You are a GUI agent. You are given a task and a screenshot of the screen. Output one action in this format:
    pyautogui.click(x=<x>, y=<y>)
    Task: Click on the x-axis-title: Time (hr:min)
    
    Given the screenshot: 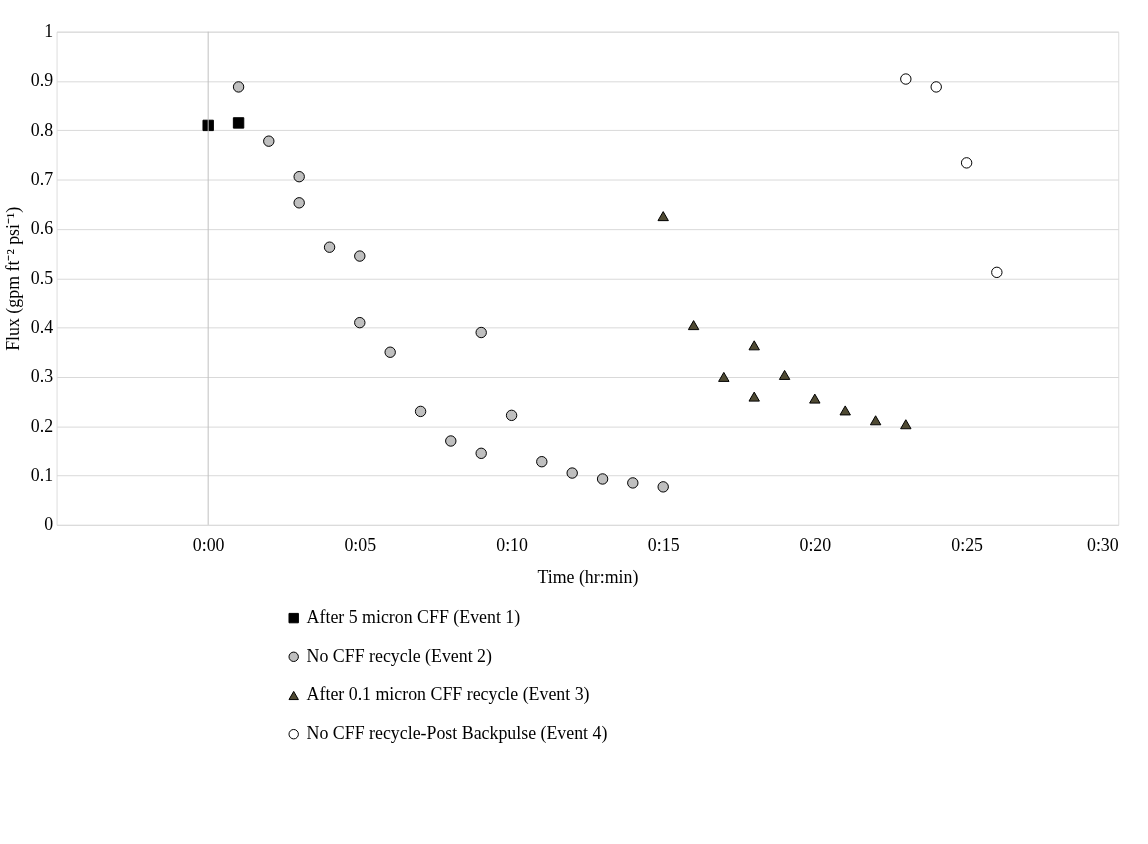 What is the action you would take?
    pyautogui.click(x=588, y=577)
    